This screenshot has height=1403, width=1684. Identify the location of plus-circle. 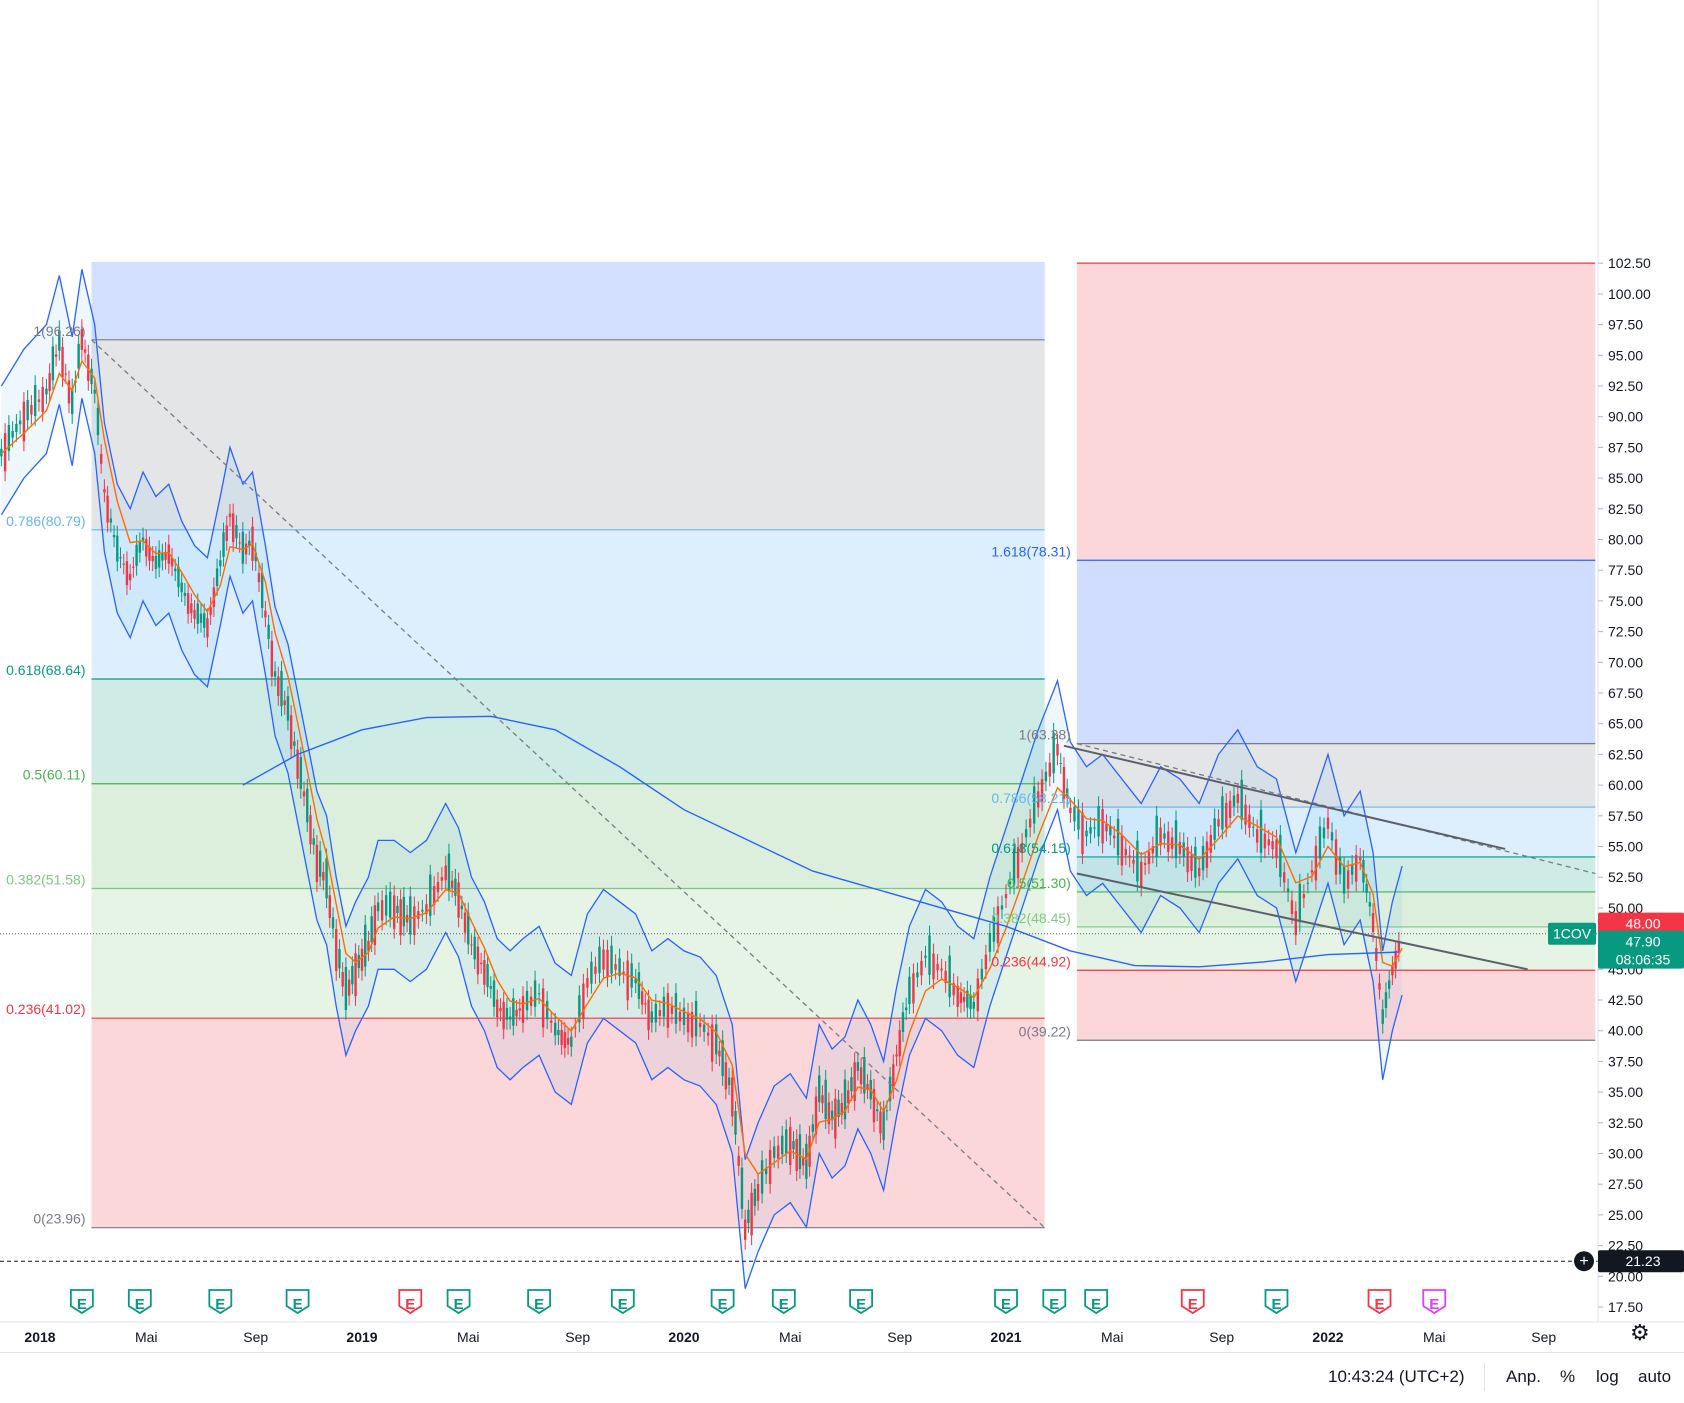
(1584, 1261).